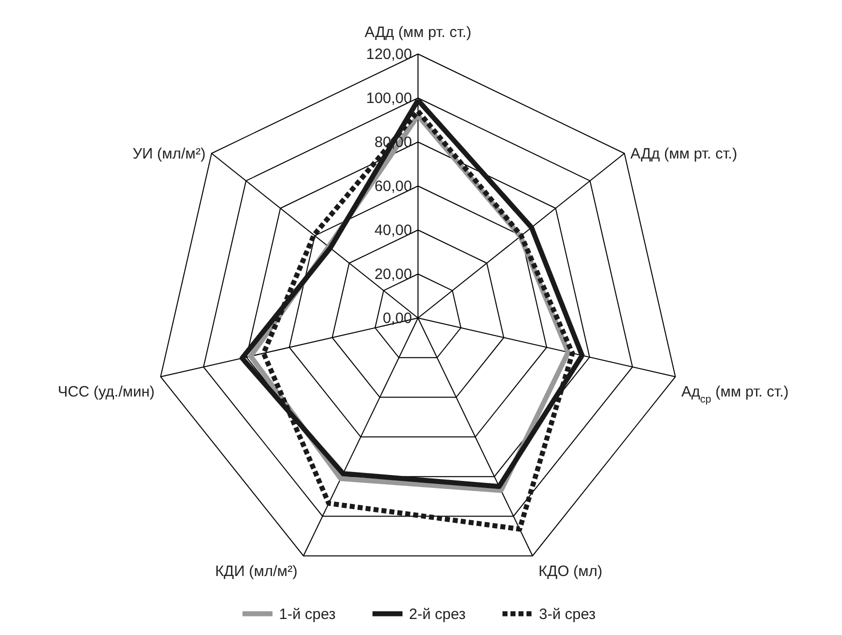 The height and width of the screenshot is (635, 842). Describe the element at coordinates (397, 318) in the screenshot. I see `y-tick-label: 0,00` at that location.